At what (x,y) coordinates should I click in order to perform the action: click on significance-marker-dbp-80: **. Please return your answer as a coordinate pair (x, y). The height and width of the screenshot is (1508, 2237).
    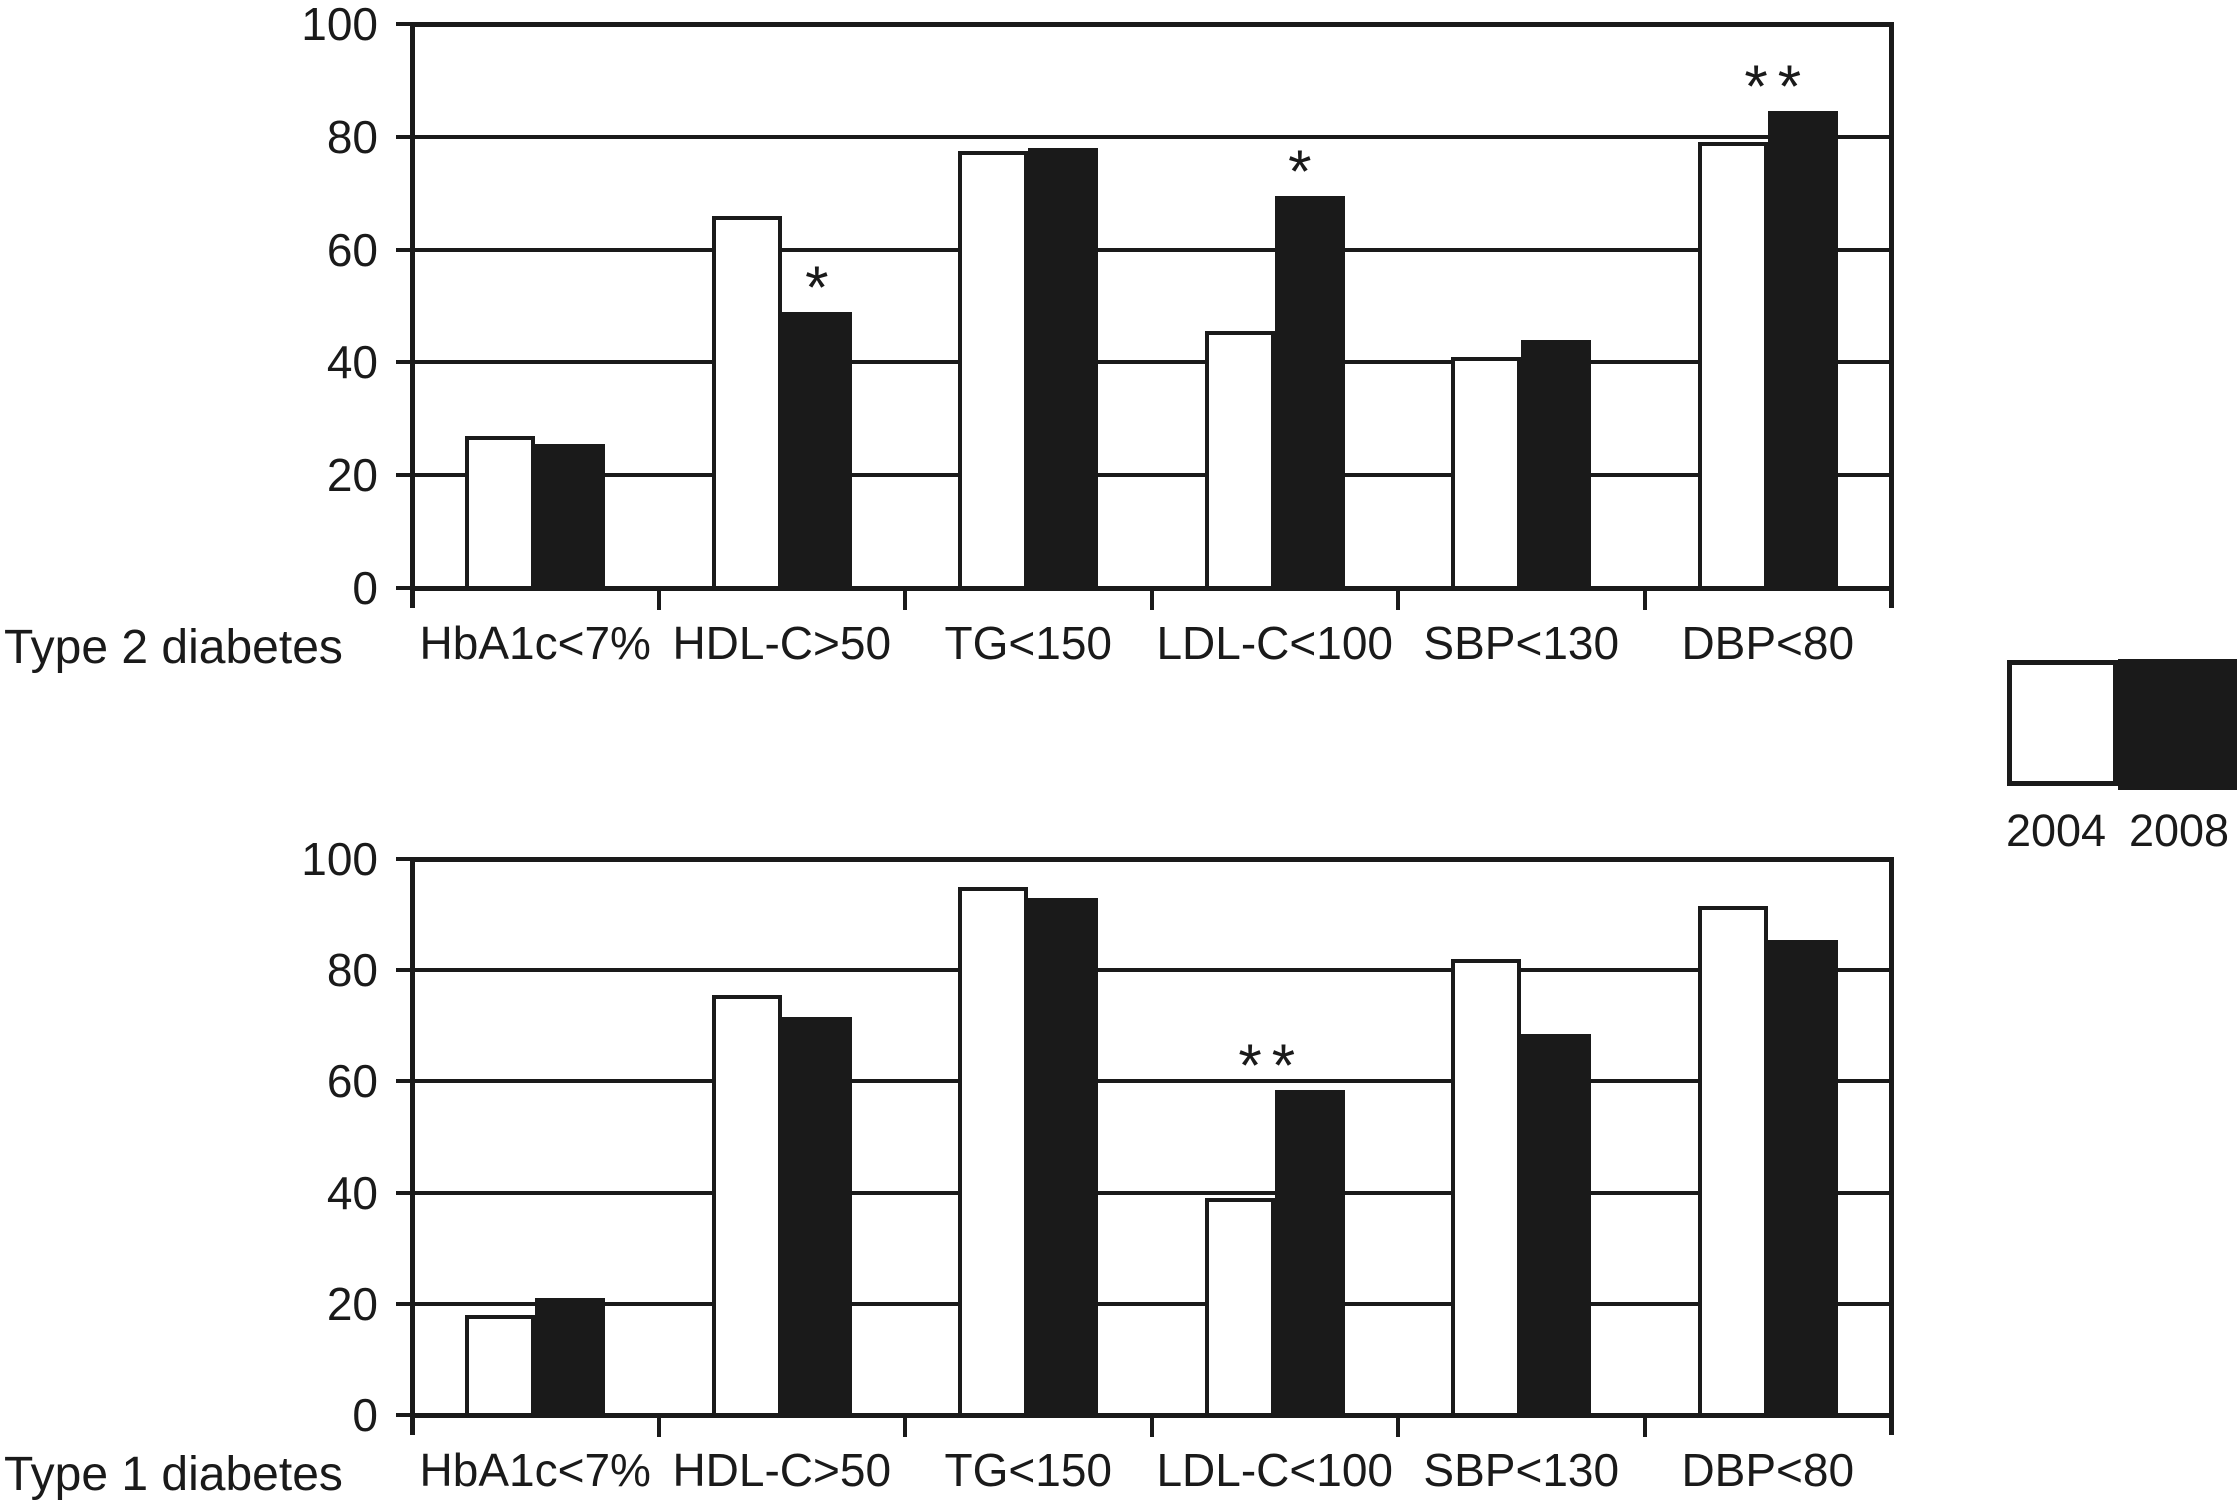
    Looking at the image, I should click on (1778, 87).